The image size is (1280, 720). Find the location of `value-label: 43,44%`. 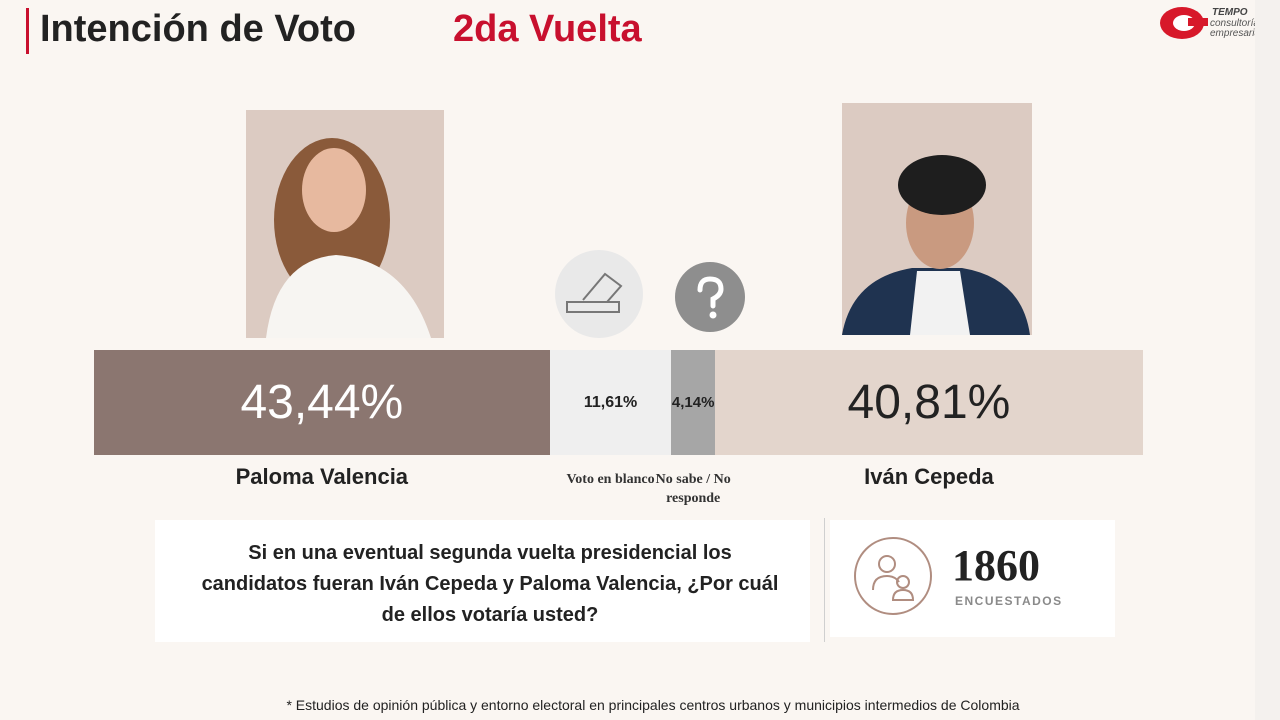

value-label: 43,44% is located at coordinates (322, 402).